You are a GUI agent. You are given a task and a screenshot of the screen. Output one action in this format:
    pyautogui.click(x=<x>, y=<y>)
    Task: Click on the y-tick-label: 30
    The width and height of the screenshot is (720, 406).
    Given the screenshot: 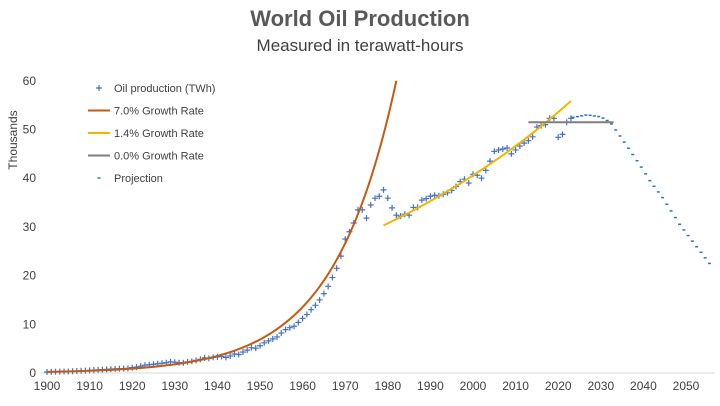 What is the action you would take?
    pyautogui.click(x=30, y=227)
    